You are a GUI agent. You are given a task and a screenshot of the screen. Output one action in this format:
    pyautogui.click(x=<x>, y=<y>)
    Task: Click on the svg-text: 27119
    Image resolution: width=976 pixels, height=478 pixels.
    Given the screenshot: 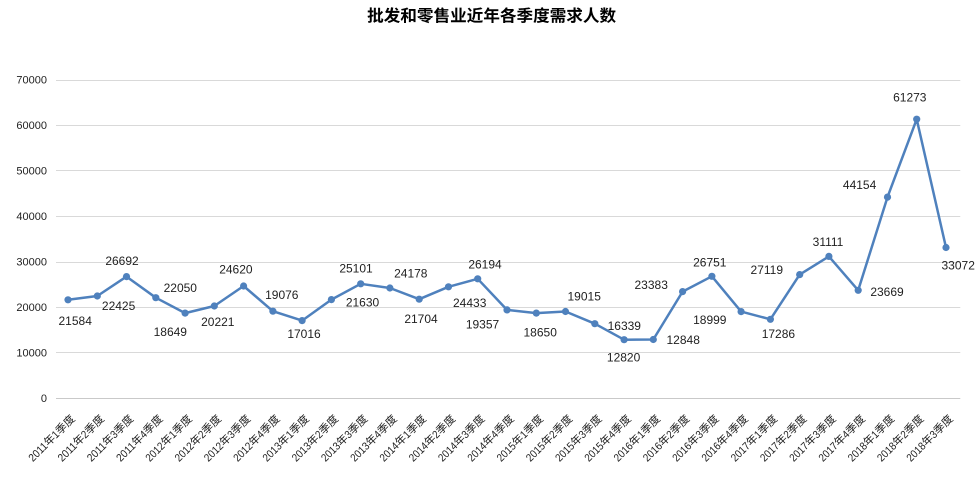 What is the action you would take?
    pyautogui.click(x=767, y=270)
    